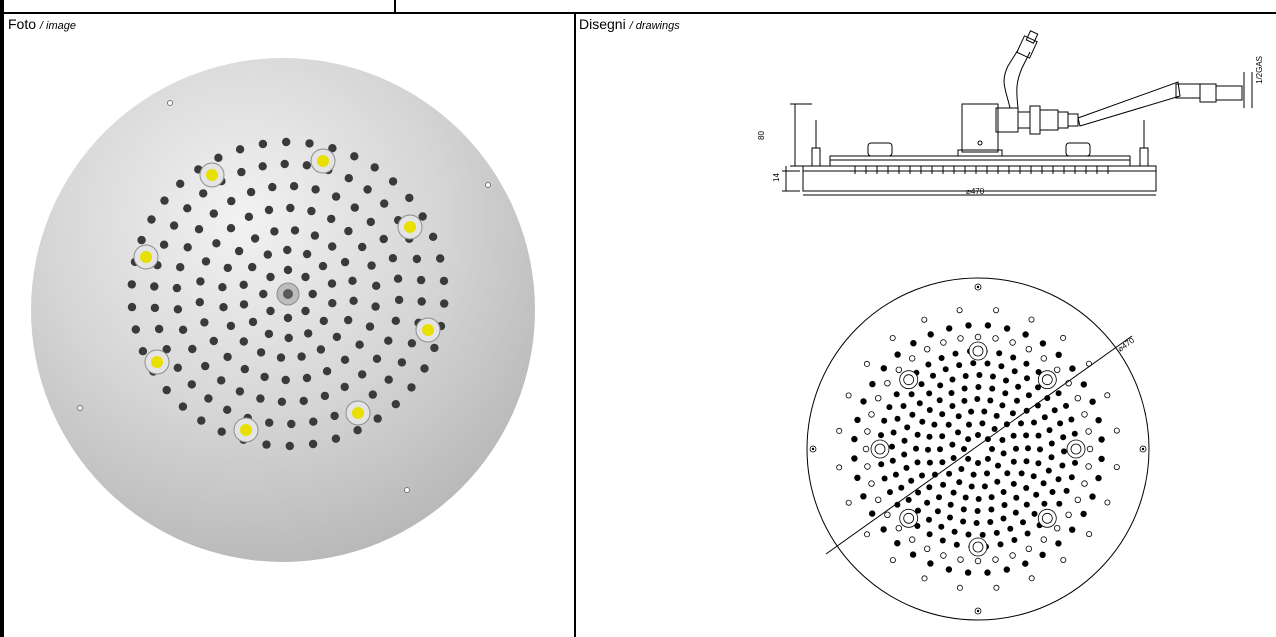 The height and width of the screenshot is (637, 1276). What do you see at coordinates (975, 191) in the screenshot?
I see `side-diameter-label: ⌀470` at bounding box center [975, 191].